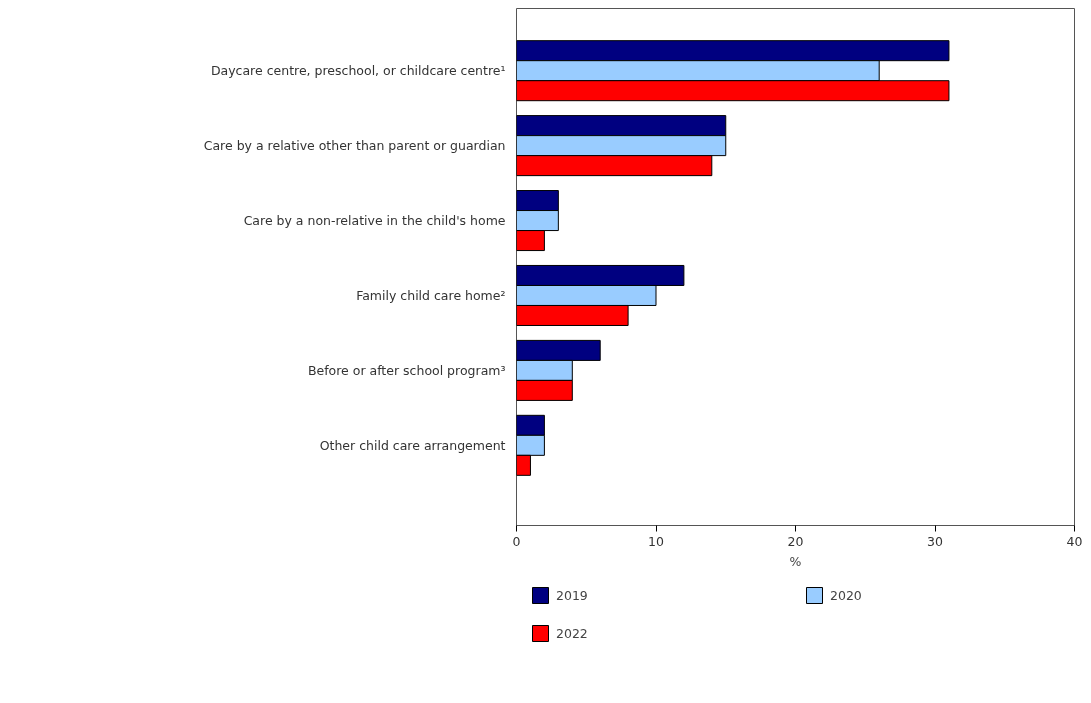 The width and height of the screenshot is (1091, 703). What do you see at coordinates (656, 541) in the screenshot?
I see `x-tick-label: 10` at bounding box center [656, 541].